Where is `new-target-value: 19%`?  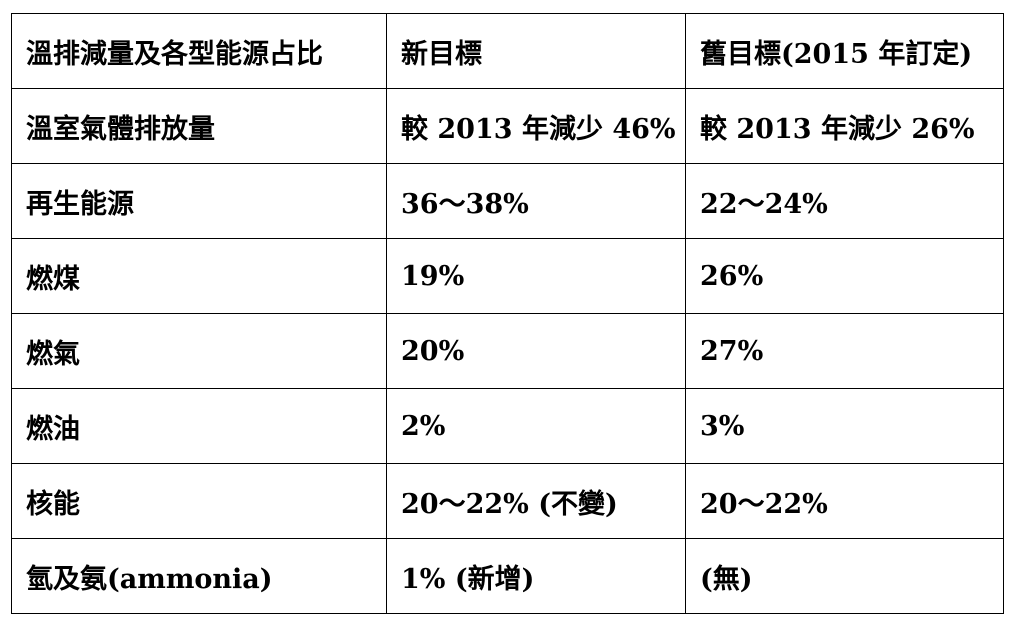
new-target-value: 19% is located at coordinates (536, 276).